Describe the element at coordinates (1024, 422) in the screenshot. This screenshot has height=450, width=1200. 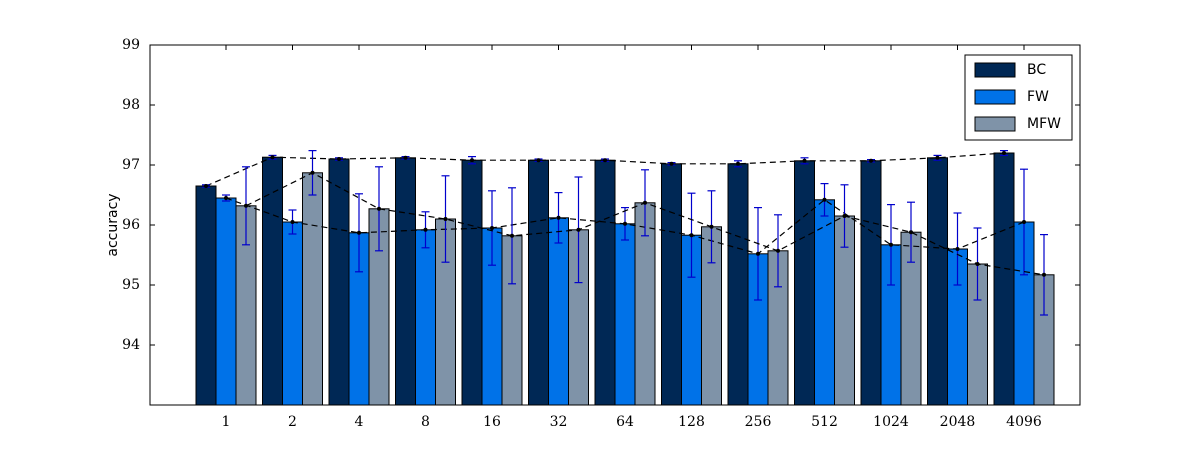
I see `x-tick-label: 4096` at that location.